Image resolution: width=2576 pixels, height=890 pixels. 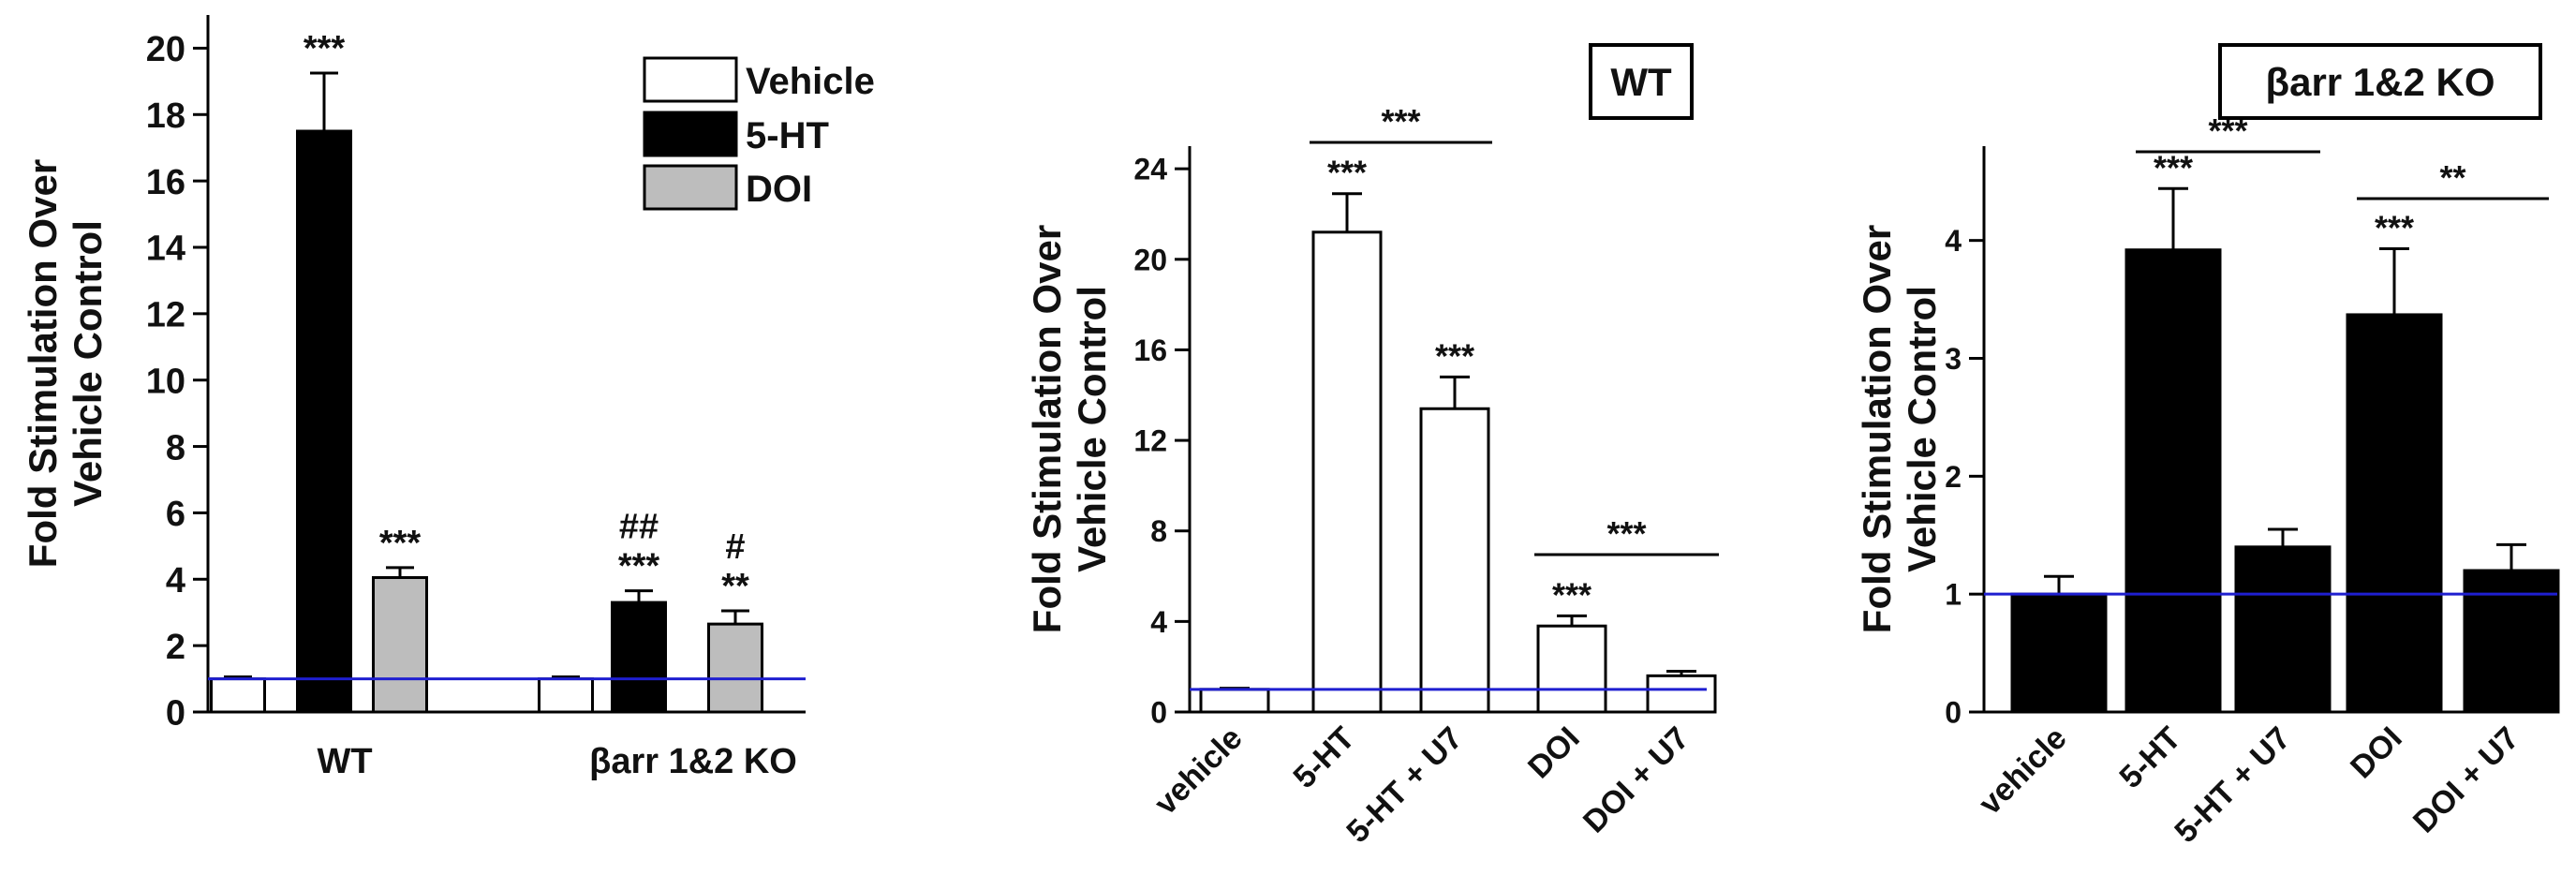 What do you see at coordinates (788, 135) in the screenshot?
I see `legend-label: 5-HT` at bounding box center [788, 135].